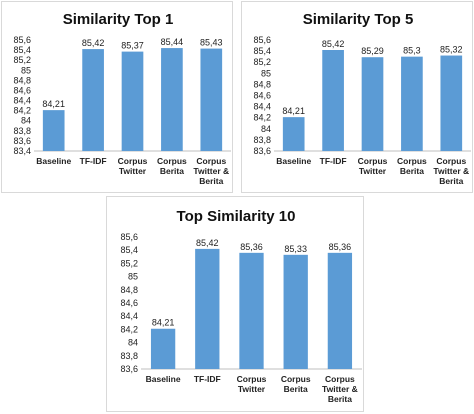  Describe the element at coordinates (118, 19) in the screenshot. I see `chart-title: Similarity Top 1` at that location.